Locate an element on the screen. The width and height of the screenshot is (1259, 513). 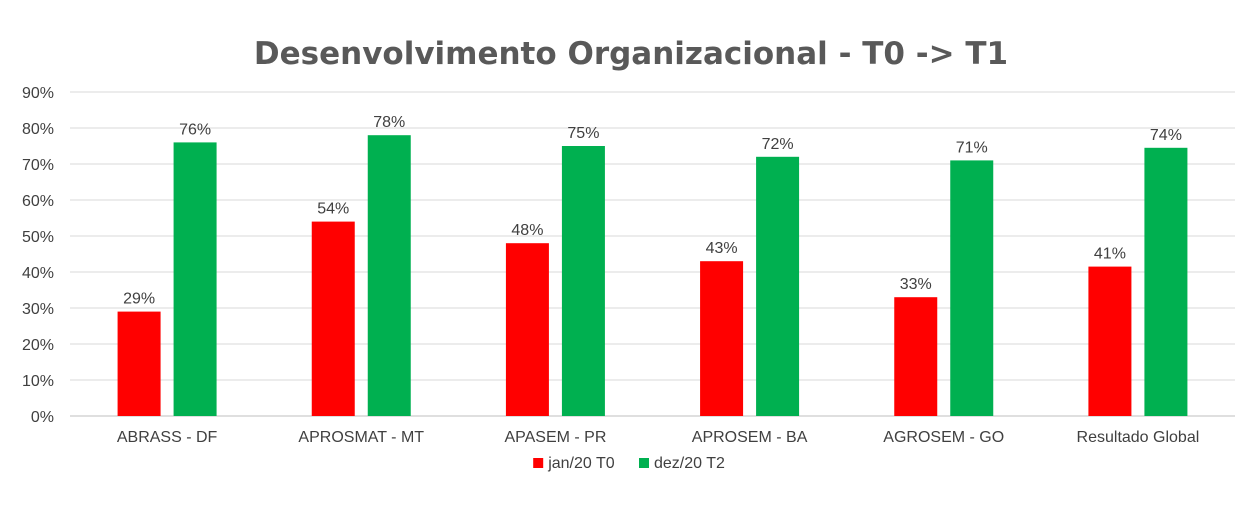
data-label: 75% is located at coordinates (583, 133).